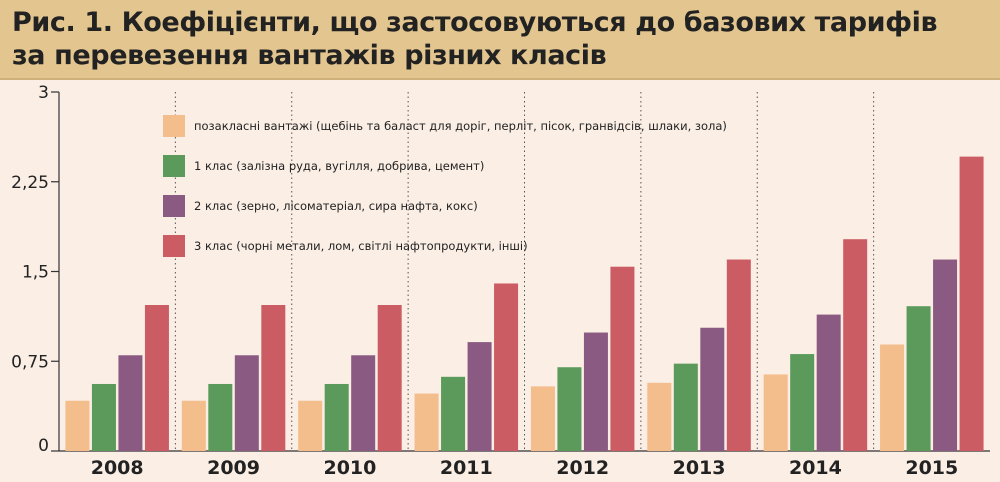 This screenshot has width=1000, height=482. What do you see at coordinates (35, 273) in the screenshot?
I see `y-tick-label: 1,5` at bounding box center [35, 273].